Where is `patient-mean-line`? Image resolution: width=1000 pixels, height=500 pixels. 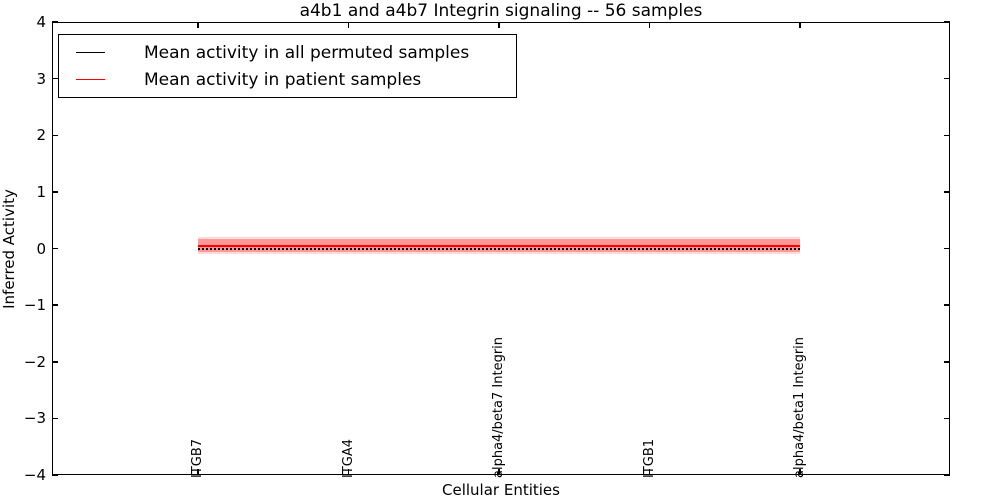 patient-mean-line is located at coordinates (499, 245).